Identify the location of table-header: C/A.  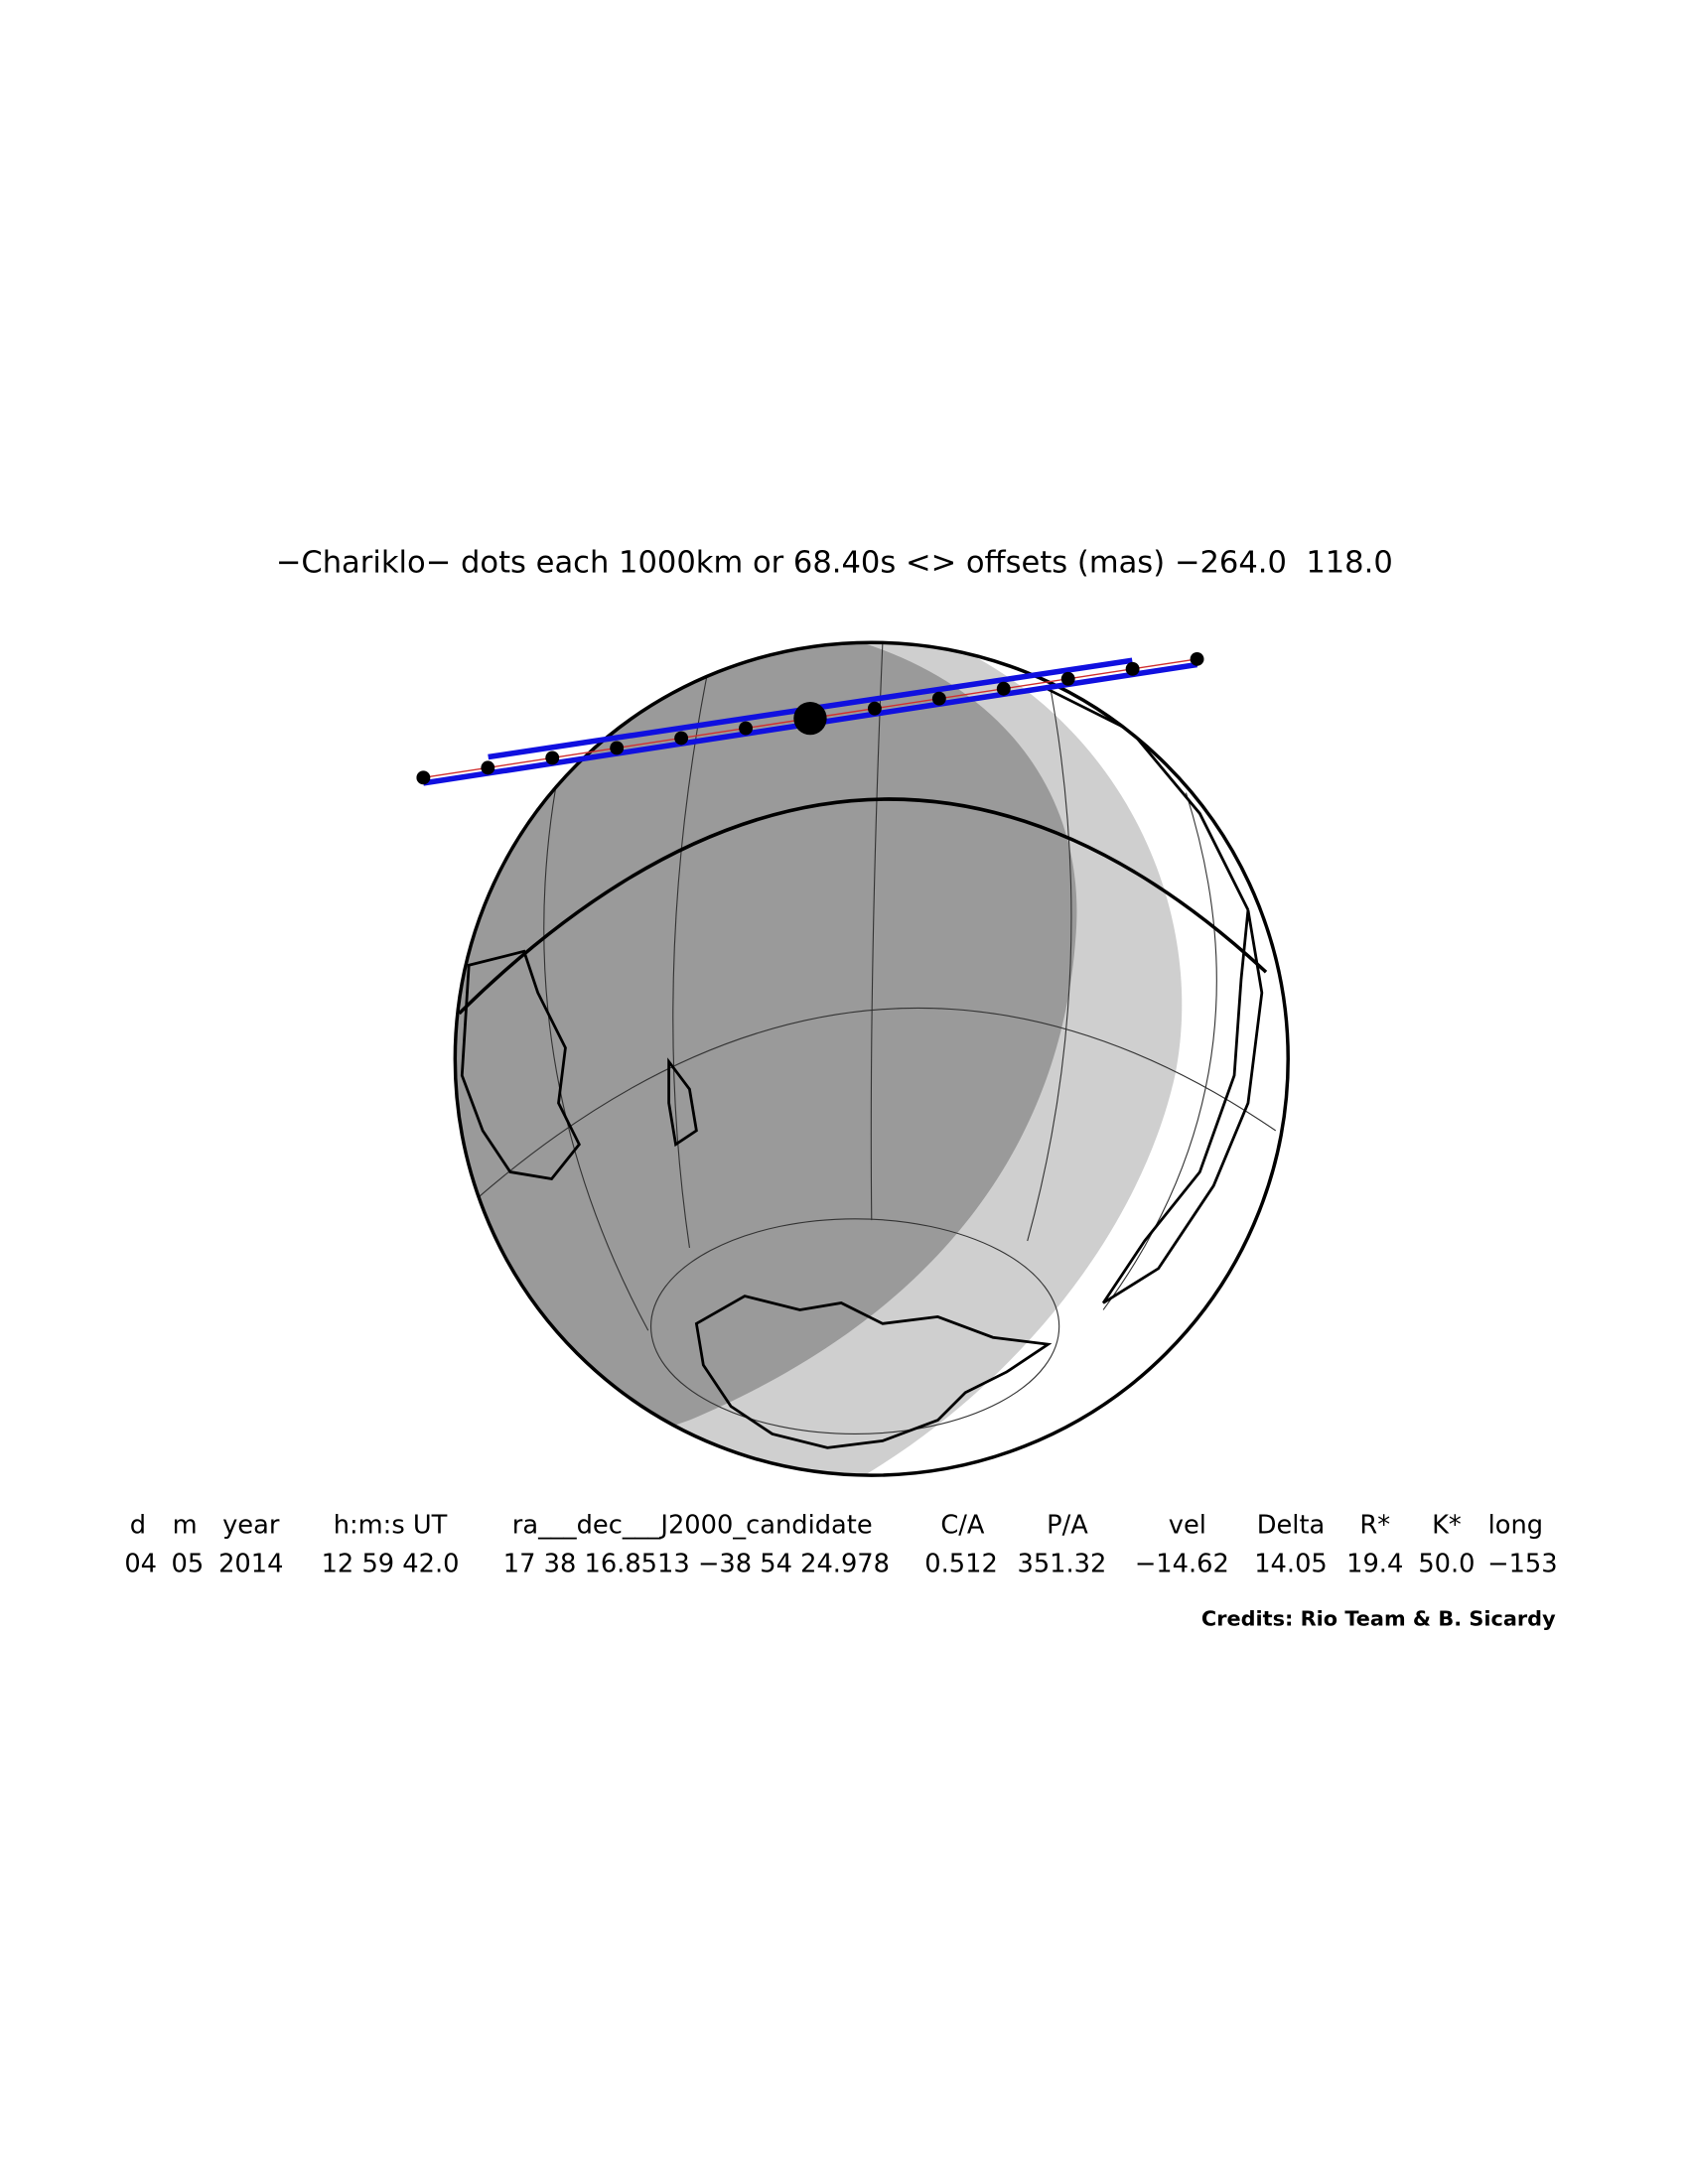
(962, 1525).